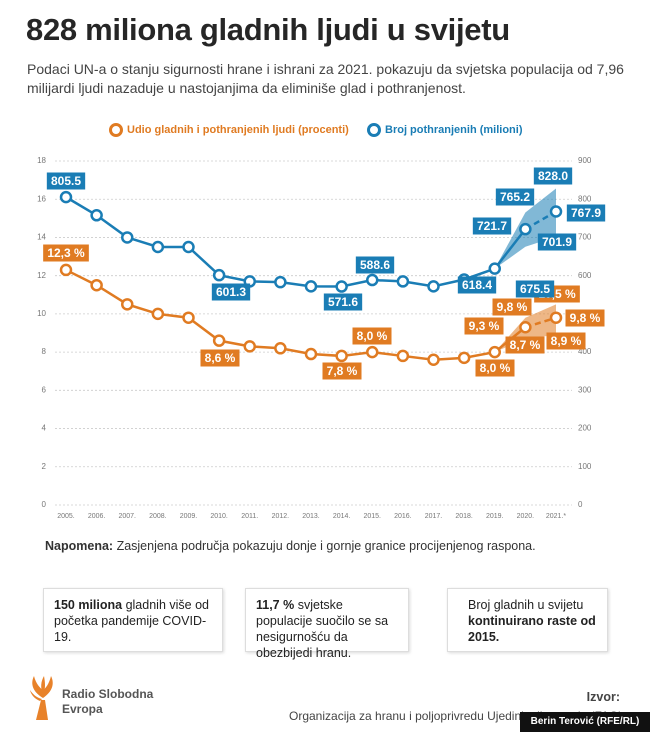 The image size is (650, 732). I want to click on x-tick-label: 2007., so click(127, 516).